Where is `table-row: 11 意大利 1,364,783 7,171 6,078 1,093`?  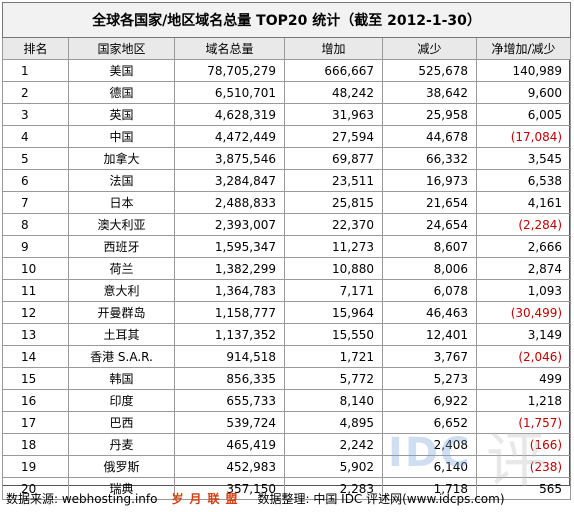 table-row: 11 意大利 1,364,783 7,171 6,078 1,093 is located at coordinates (287, 291).